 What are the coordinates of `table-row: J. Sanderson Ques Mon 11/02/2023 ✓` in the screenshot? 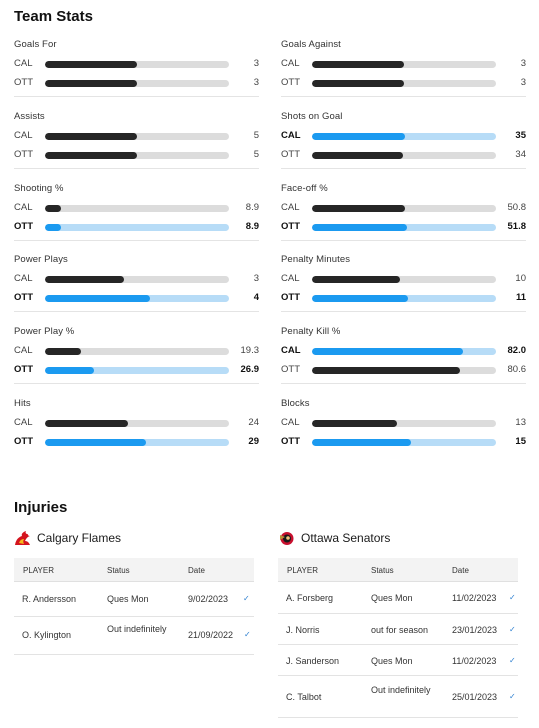 It's located at (398, 660).